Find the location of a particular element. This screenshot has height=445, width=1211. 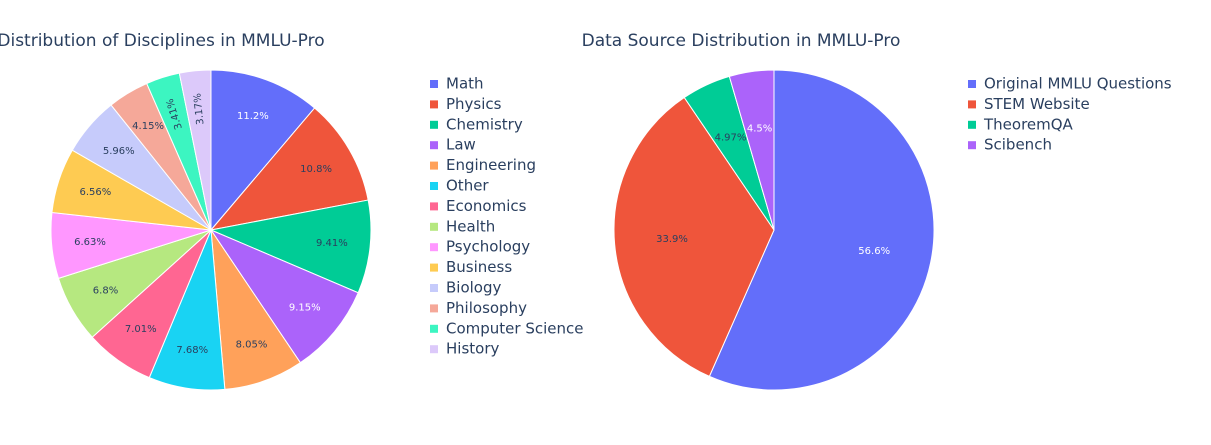

legend-item-history: History is located at coordinates (464, 349).